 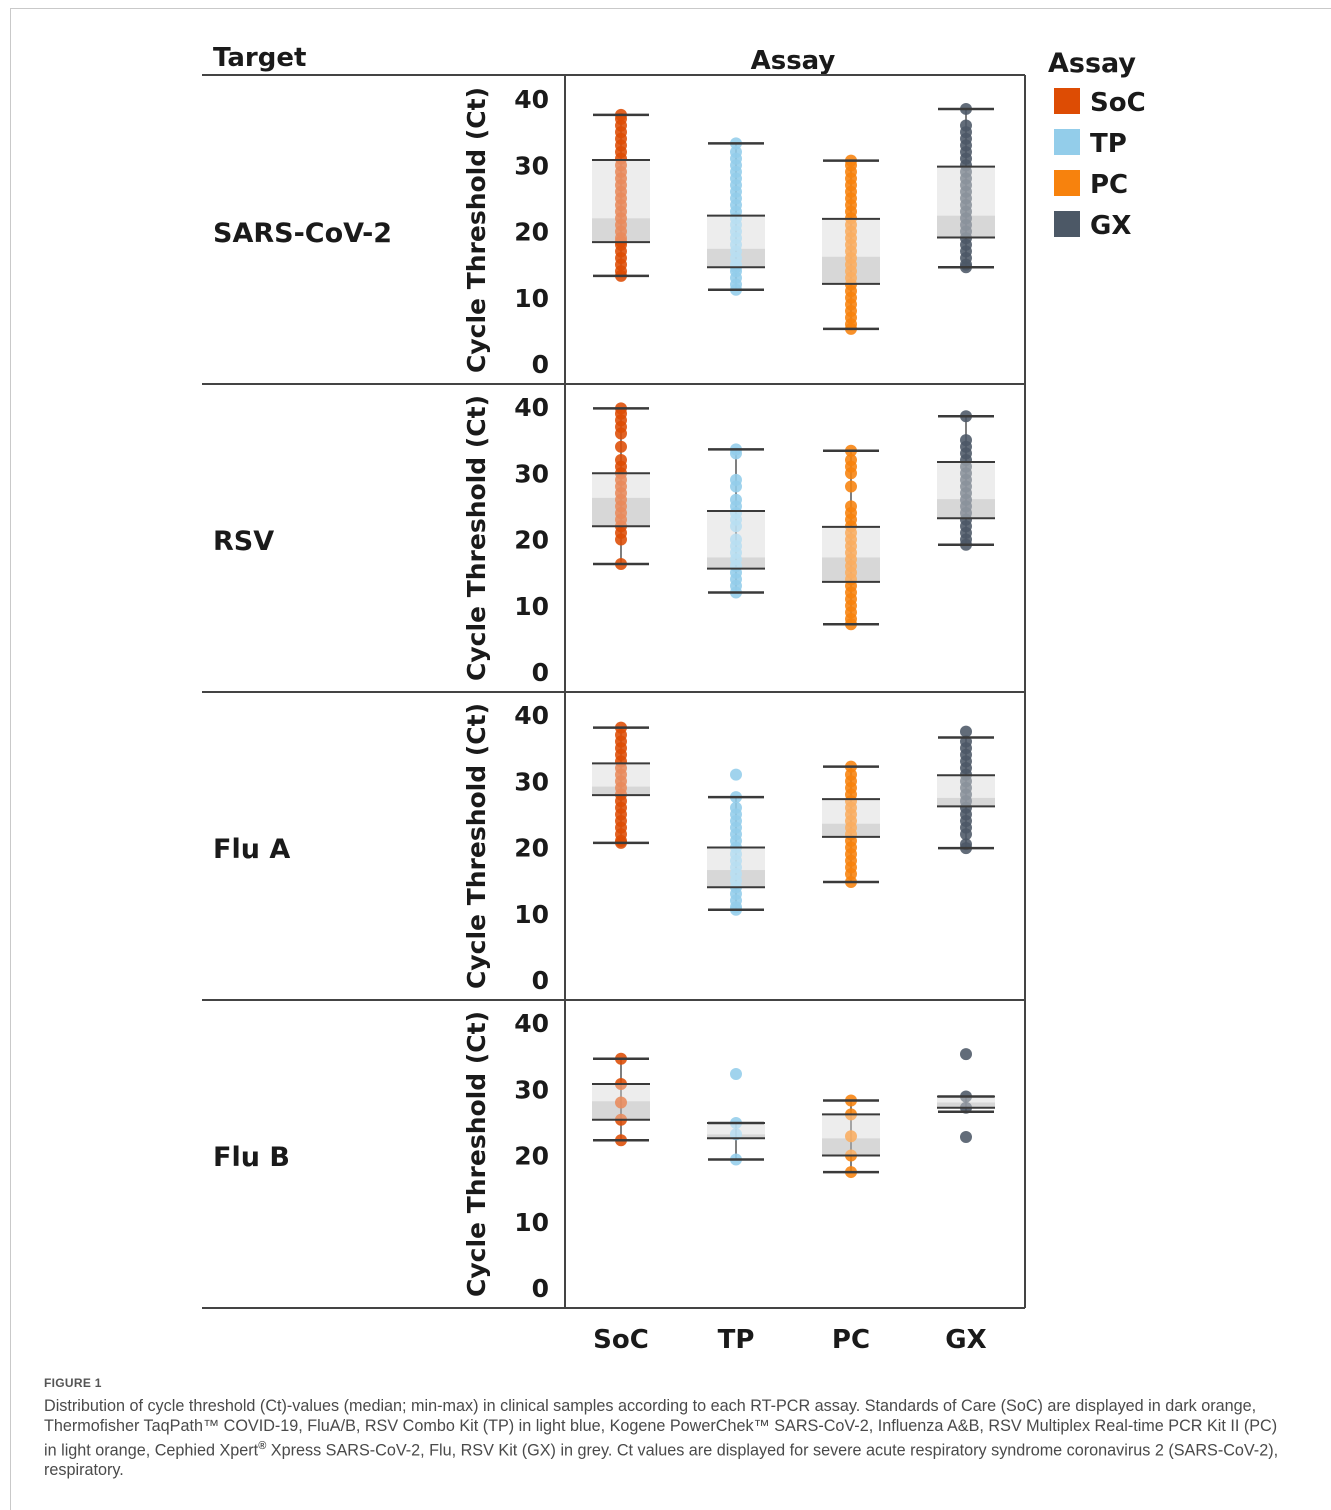 I want to click on header-target: Target, so click(x=259, y=58).